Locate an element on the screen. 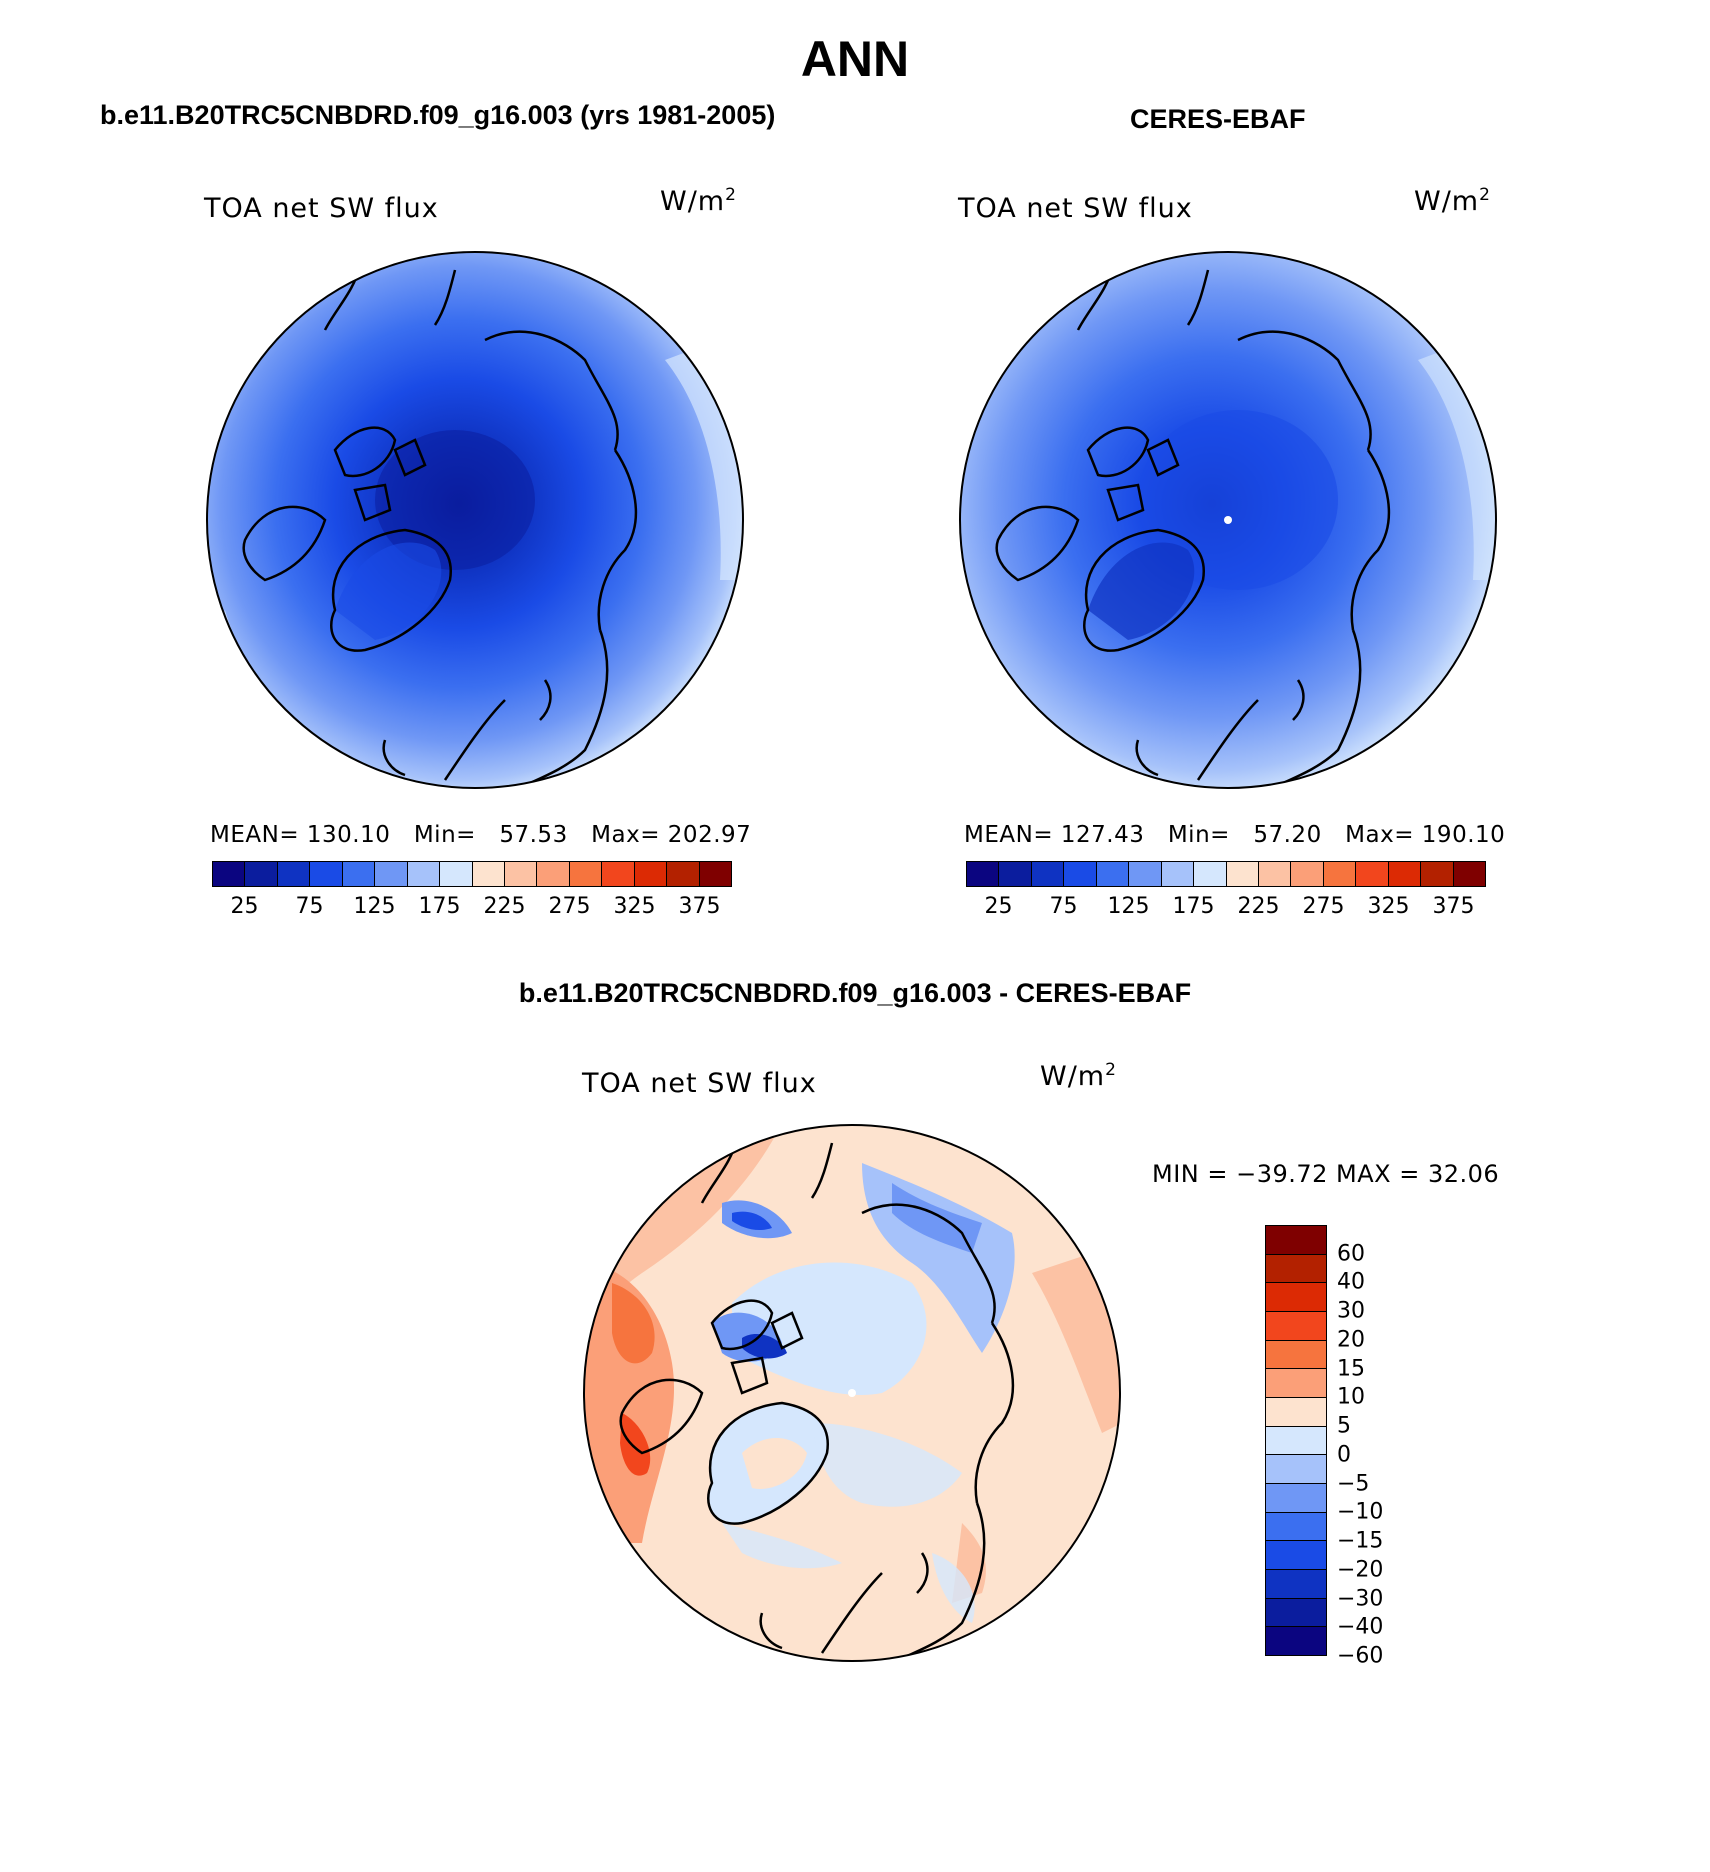 This screenshot has height=1872, width=1710. colorbar-tick-label: 30 is located at coordinates (1351, 1311).